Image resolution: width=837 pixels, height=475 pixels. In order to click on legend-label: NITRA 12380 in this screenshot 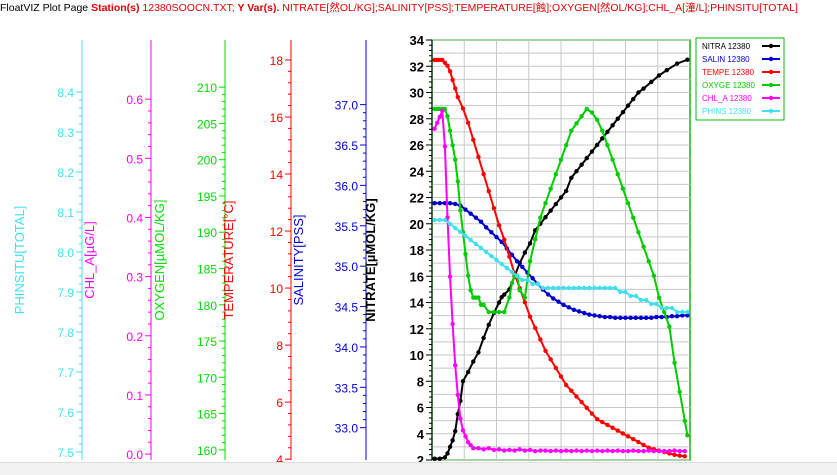, I will do `click(726, 46)`.